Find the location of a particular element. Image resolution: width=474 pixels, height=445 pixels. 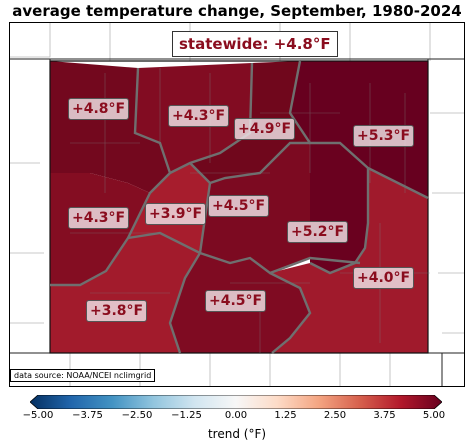

region-label-southeast: +4.0°F is located at coordinates (384, 278).